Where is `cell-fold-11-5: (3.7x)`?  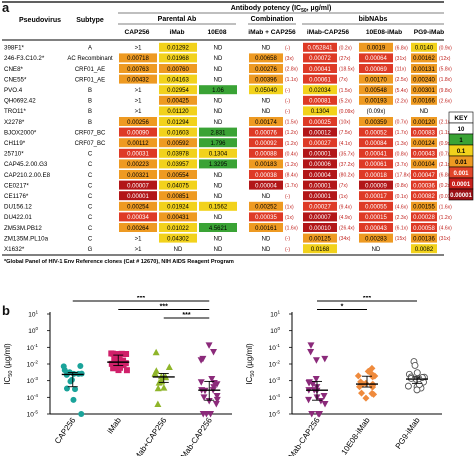
cell-fold-11-5: (3.7x) is located at coordinates (401, 165).